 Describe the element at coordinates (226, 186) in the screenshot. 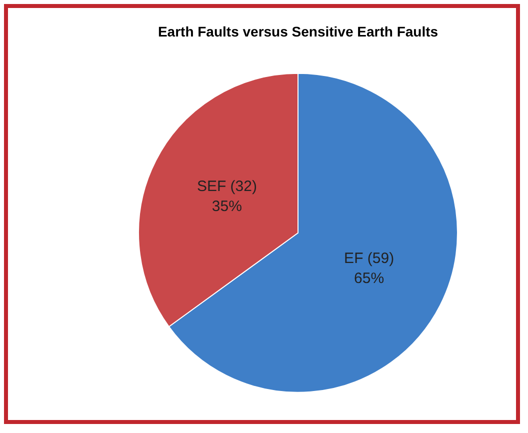

I see `slice-label: SEF (32)` at that location.